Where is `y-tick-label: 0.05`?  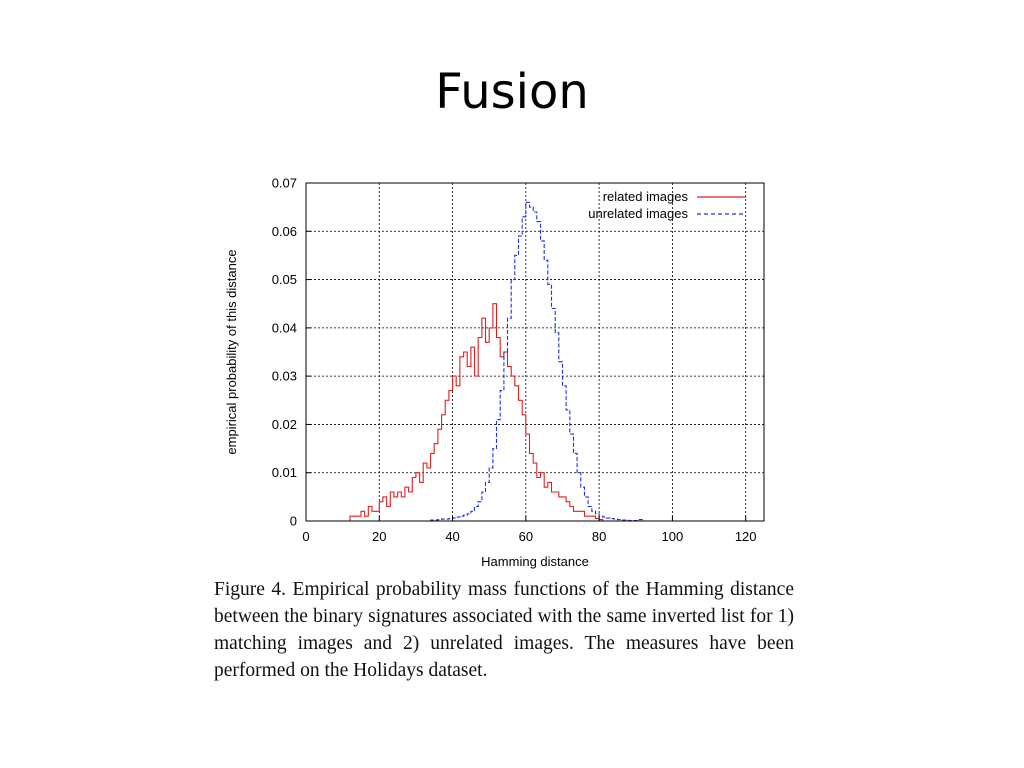
y-tick-label: 0.05 is located at coordinates (284, 279).